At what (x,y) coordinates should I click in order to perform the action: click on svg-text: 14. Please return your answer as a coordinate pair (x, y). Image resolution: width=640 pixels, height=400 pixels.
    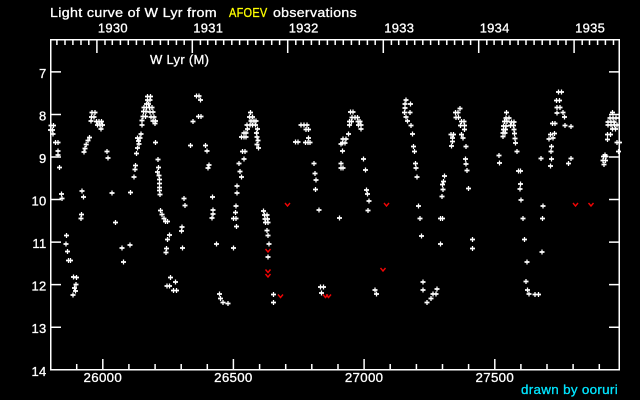
    Looking at the image, I should click on (38, 371).